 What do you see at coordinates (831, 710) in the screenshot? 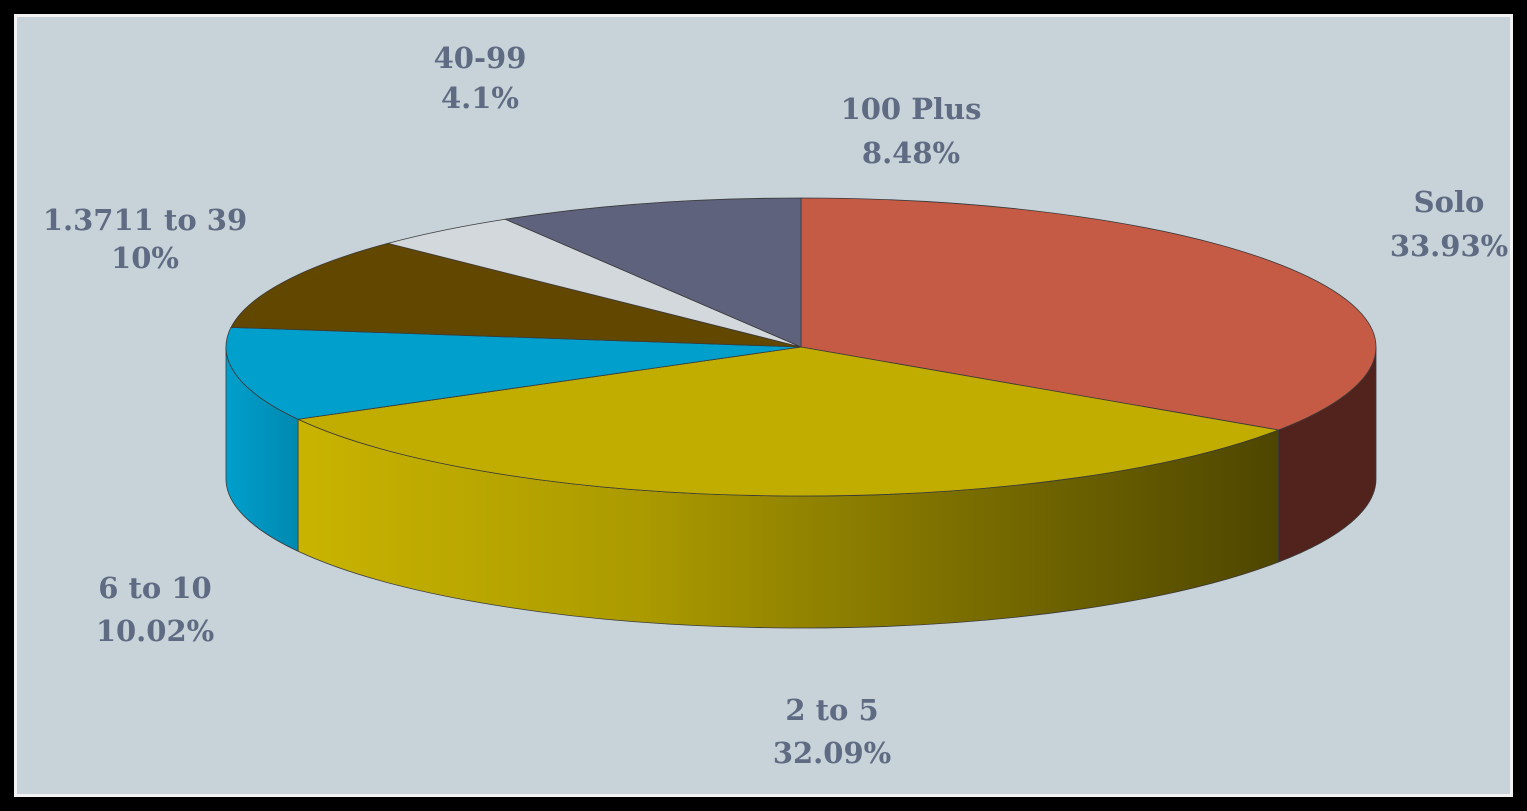
I see `label-2to5-name: 2 to 5` at bounding box center [831, 710].